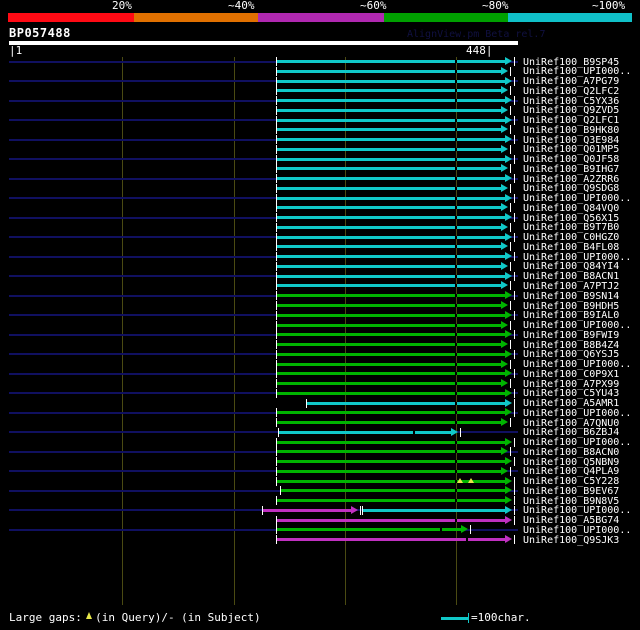 Image resolution: width=640 pixels, height=630 pixels. What do you see at coordinates (571, 91) in the screenshot?
I see `hit-label: UniRef100_Q2LFC2` at bounding box center [571, 91].